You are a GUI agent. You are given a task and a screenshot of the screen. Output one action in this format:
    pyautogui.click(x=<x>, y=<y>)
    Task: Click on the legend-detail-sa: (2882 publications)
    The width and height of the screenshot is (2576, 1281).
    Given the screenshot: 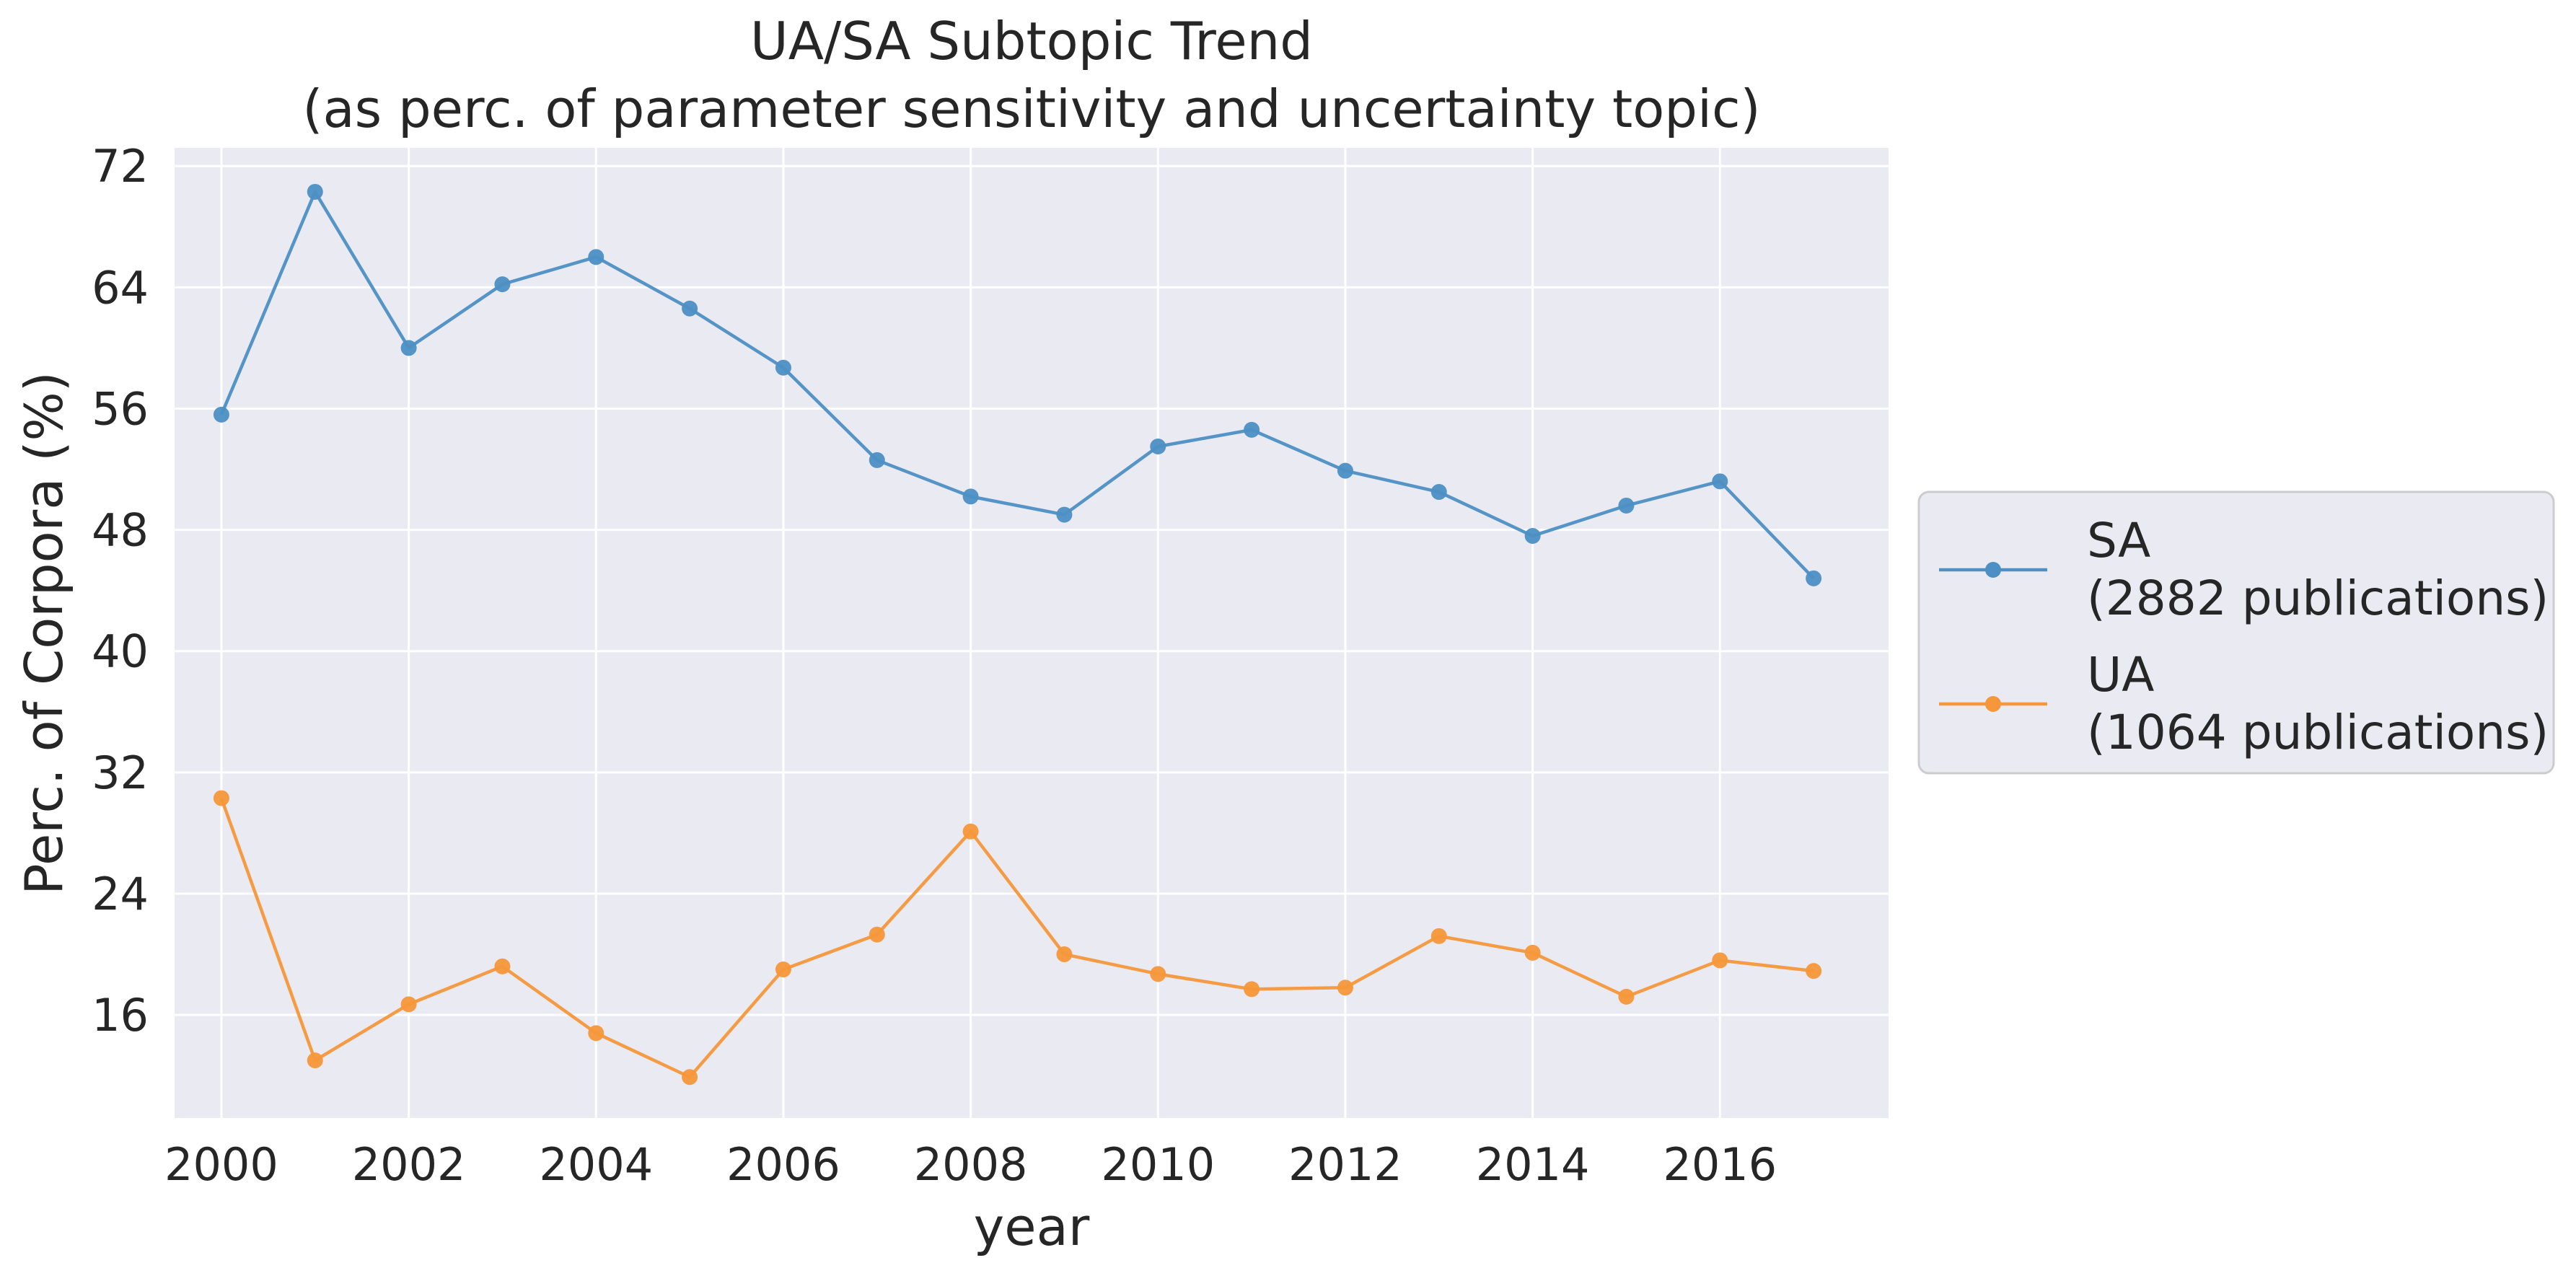 What is the action you would take?
    pyautogui.click(x=2318, y=598)
    